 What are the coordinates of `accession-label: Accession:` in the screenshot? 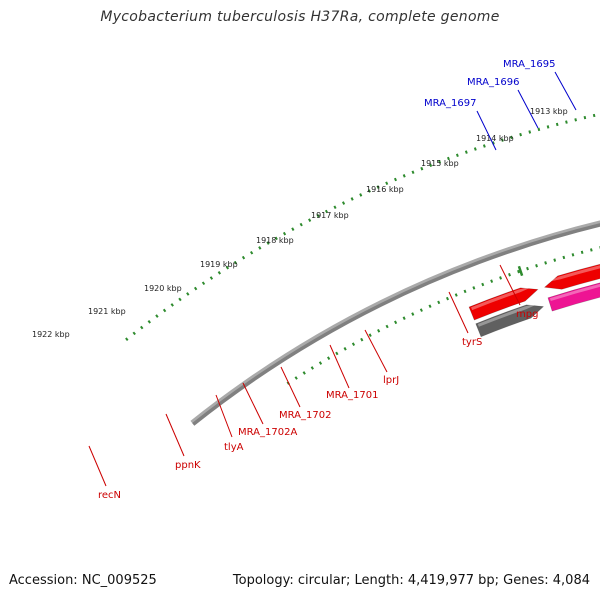 It's located at (43, 580).